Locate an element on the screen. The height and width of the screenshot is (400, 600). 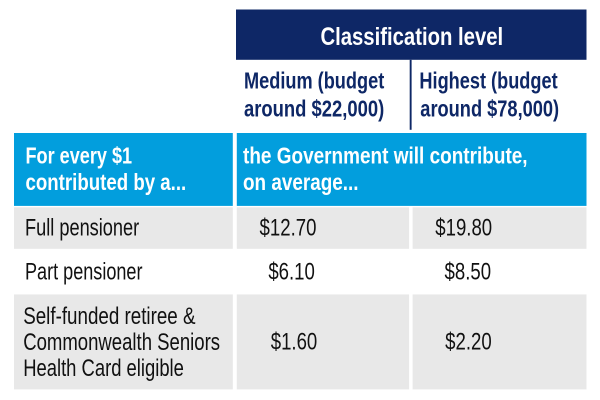
svg-text: Self-funded retiree & is located at coordinates (109, 316).